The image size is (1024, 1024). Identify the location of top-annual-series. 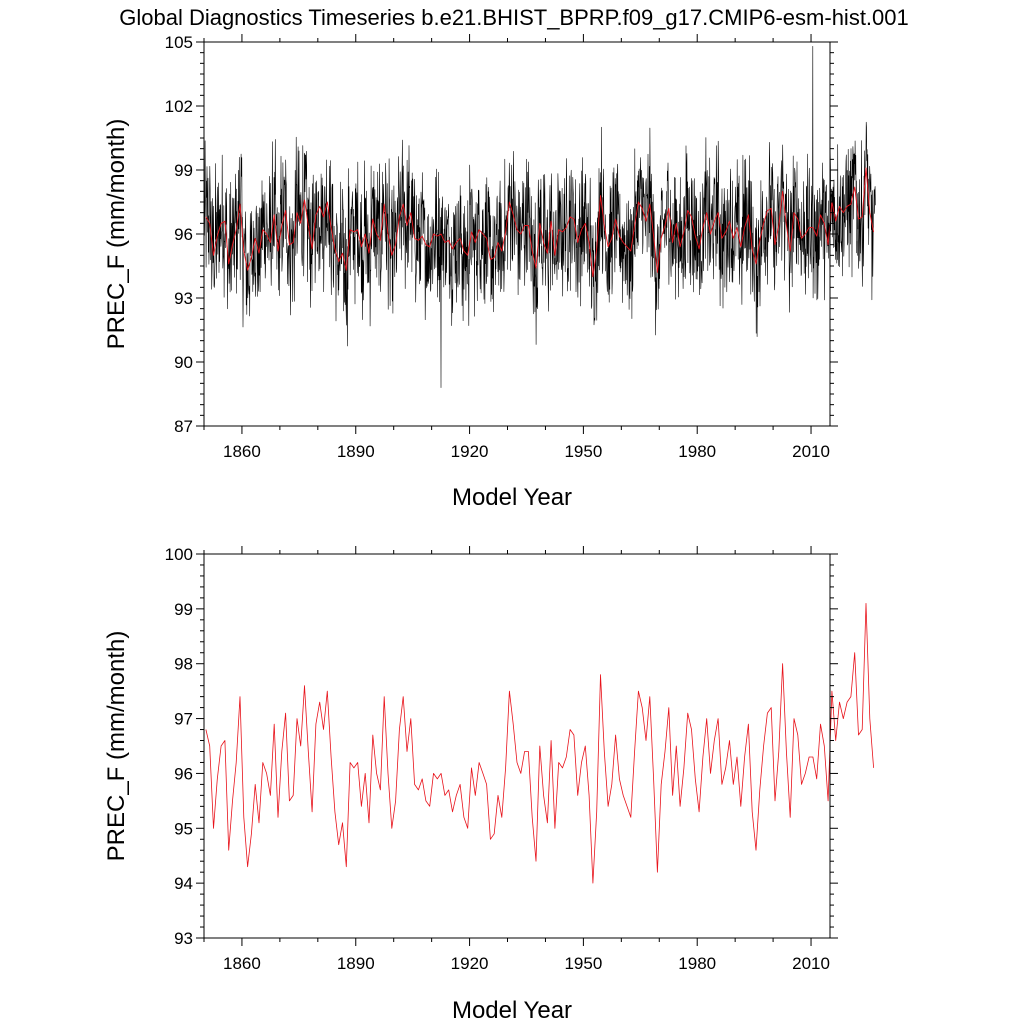
(540, 222).